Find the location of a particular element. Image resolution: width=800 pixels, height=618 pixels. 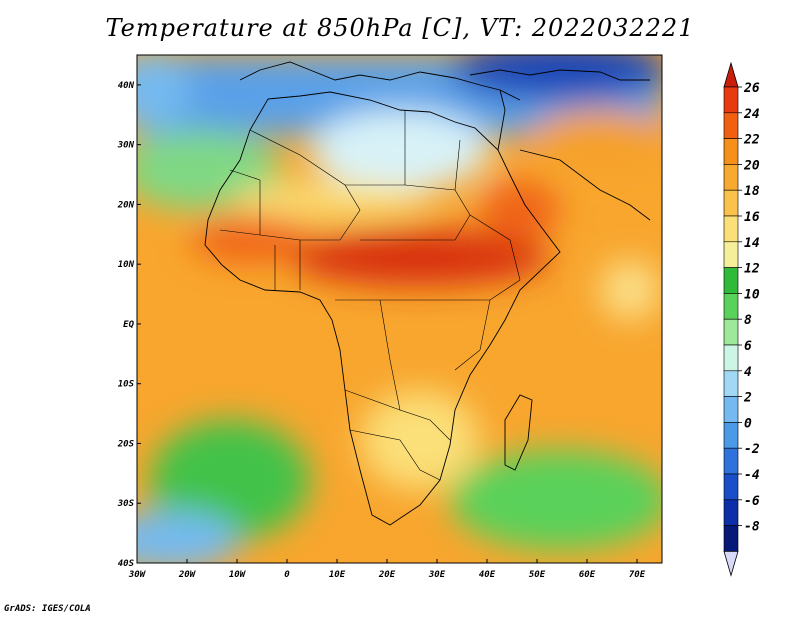

colorbar-label: 2 is located at coordinates (747, 398).